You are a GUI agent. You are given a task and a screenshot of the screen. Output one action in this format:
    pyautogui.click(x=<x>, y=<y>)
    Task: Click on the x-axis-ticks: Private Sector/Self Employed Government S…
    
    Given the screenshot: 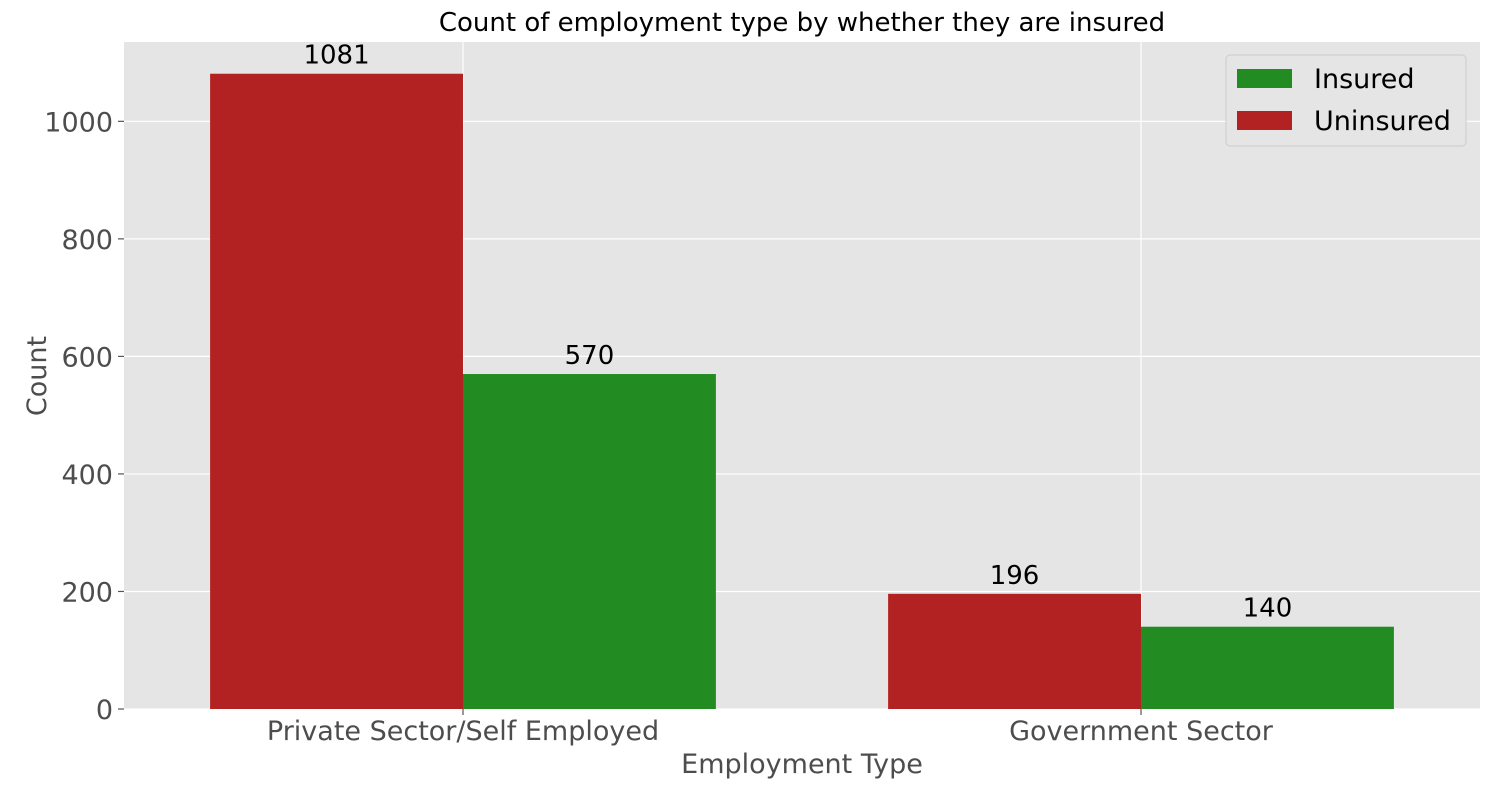 What is the action you would take?
    pyautogui.click(x=770, y=728)
    